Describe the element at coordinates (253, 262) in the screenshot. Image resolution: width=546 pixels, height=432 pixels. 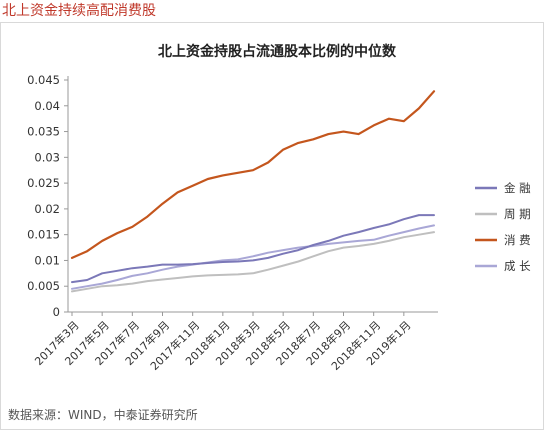
I see `series-line-周期` at that location.